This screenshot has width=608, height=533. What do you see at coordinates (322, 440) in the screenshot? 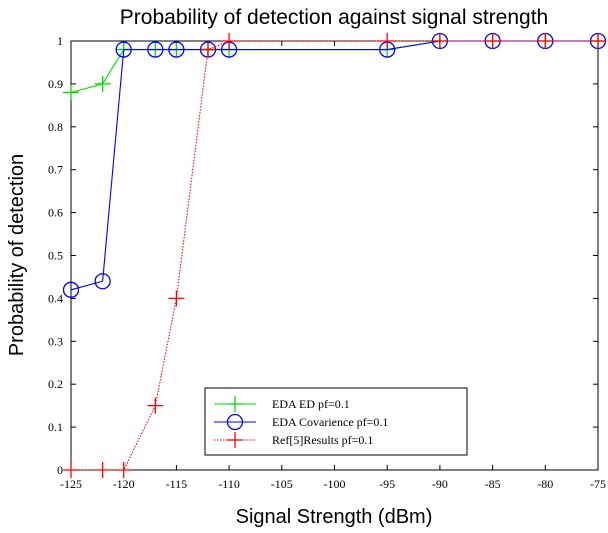
I see `legend-label: Ref[5]Results pf=0.1` at bounding box center [322, 440].